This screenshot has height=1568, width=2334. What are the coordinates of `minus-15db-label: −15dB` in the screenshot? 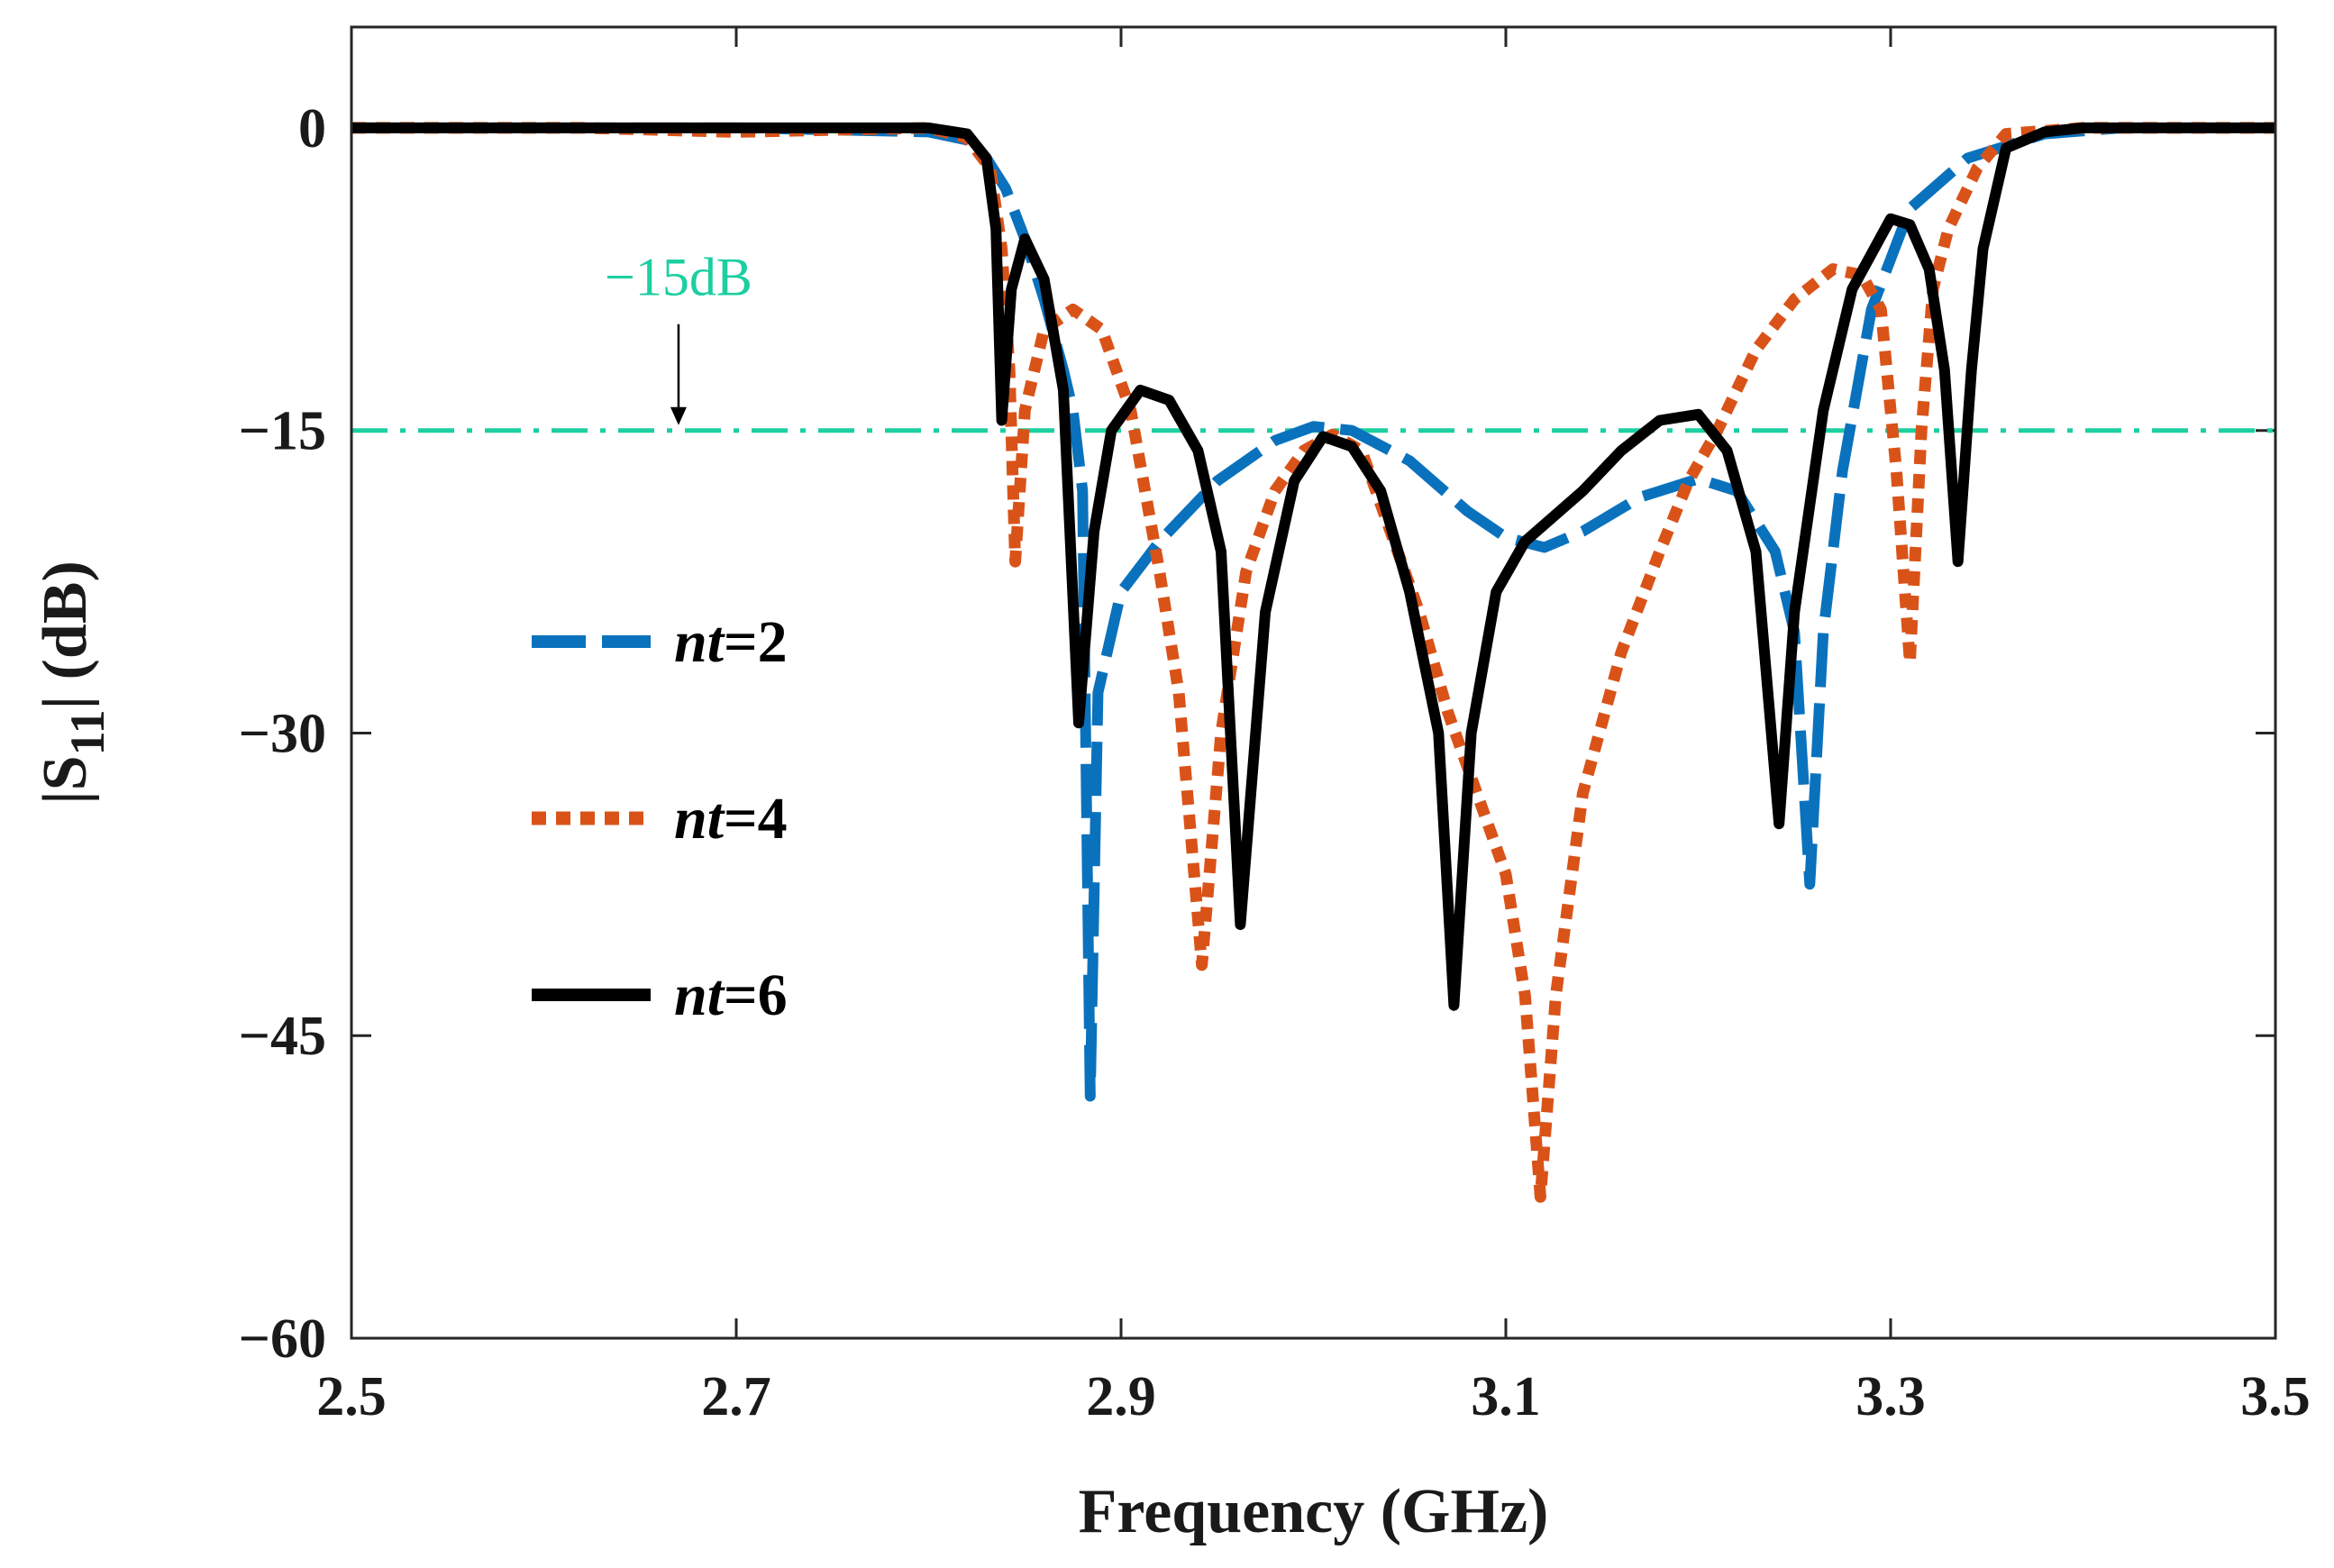 It's located at (678, 277).